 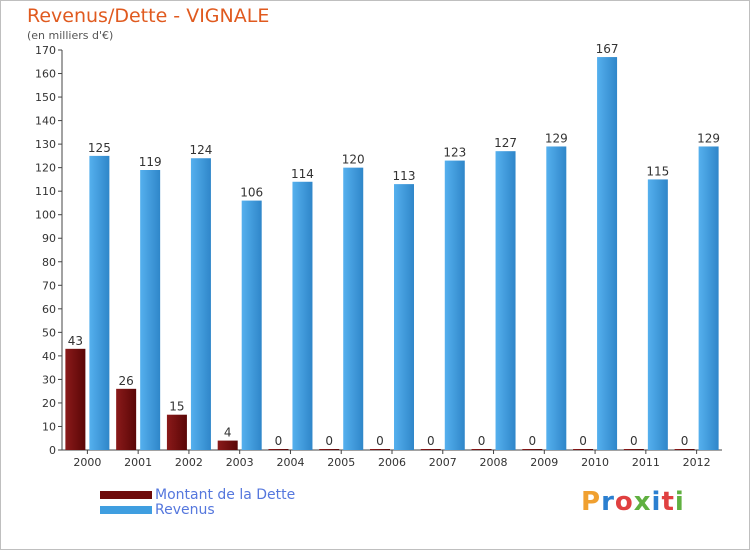 What do you see at coordinates (49, 332) in the screenshot?
I see `y-tick-label-50: 50` at bounding box center [49, 332].